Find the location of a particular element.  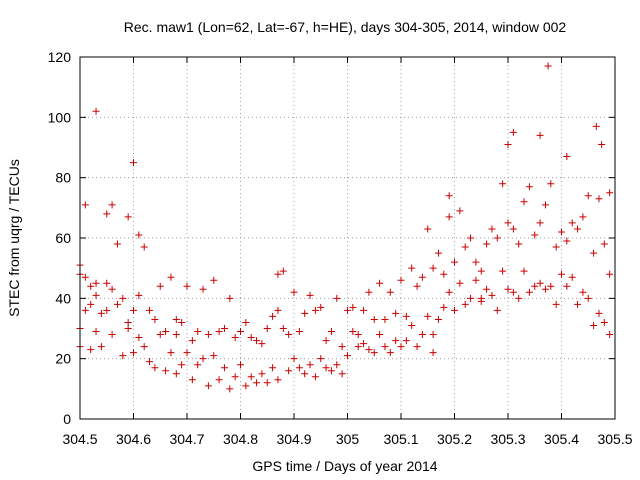

x-tick-label: 304.6 is located at coordinates (133, 439).